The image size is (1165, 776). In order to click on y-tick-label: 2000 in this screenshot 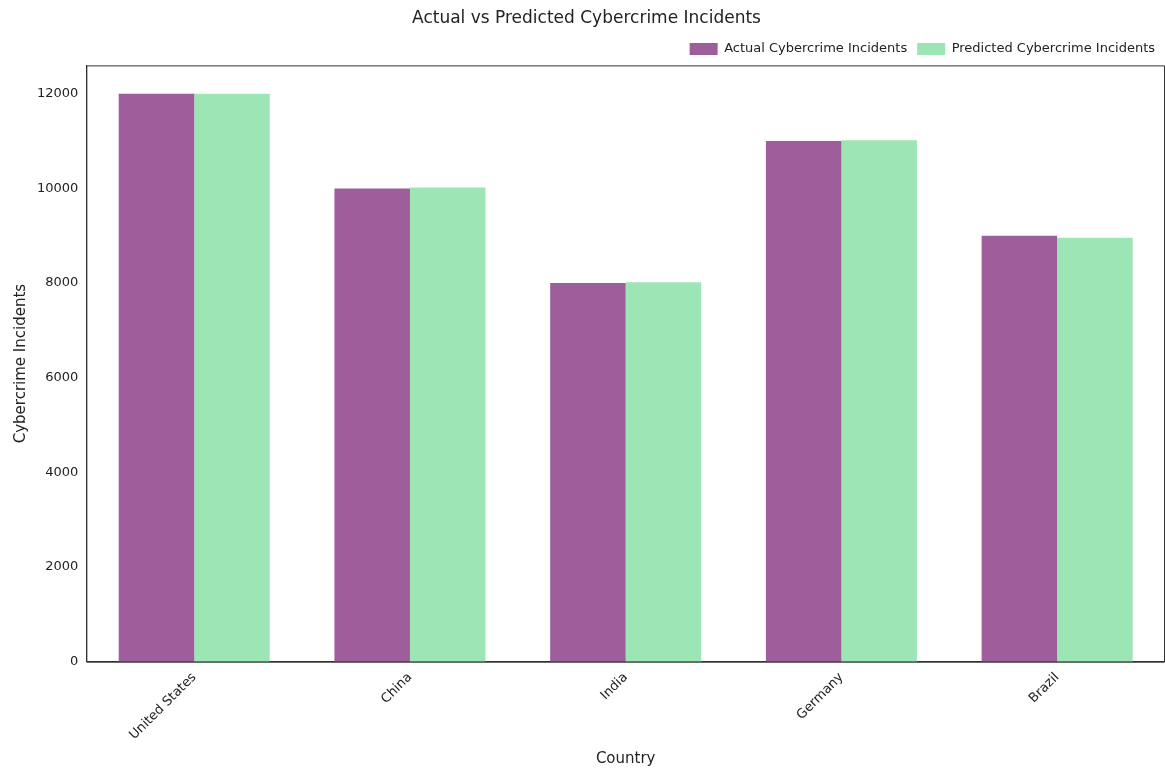, I will do `click(62, 566)`.